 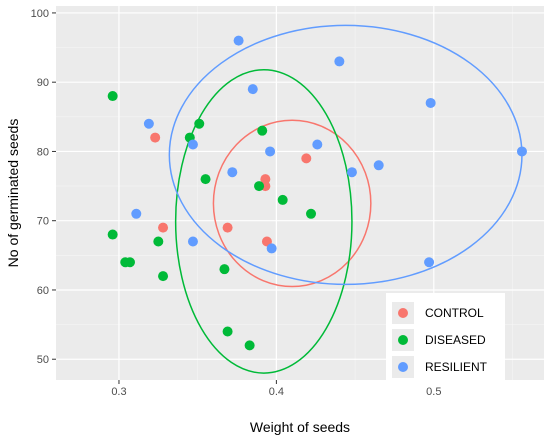 What do you see at coordinates (276, 392) in the screenshot?
I see `x-tick-label: 0.4` at bounding box center [276, 392].